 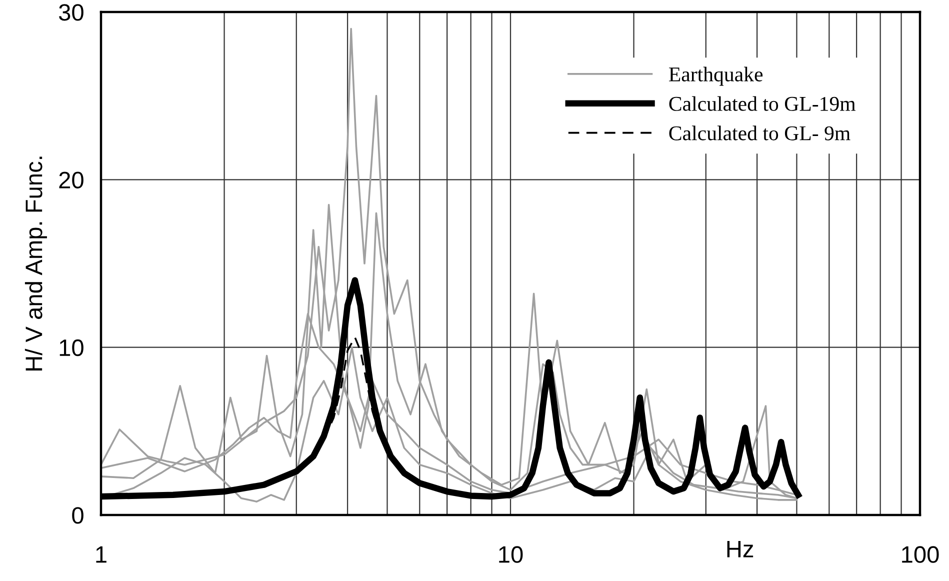 I want to click on x-tick-label: 1, so click(x=101, y=554).